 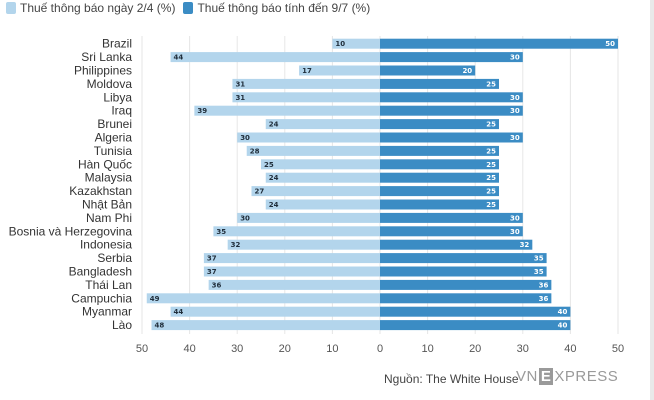 What do you see at coordinates (114, 138) in the screenshot?
I see `category-label: Algeria` at bounding box center [114, 138].